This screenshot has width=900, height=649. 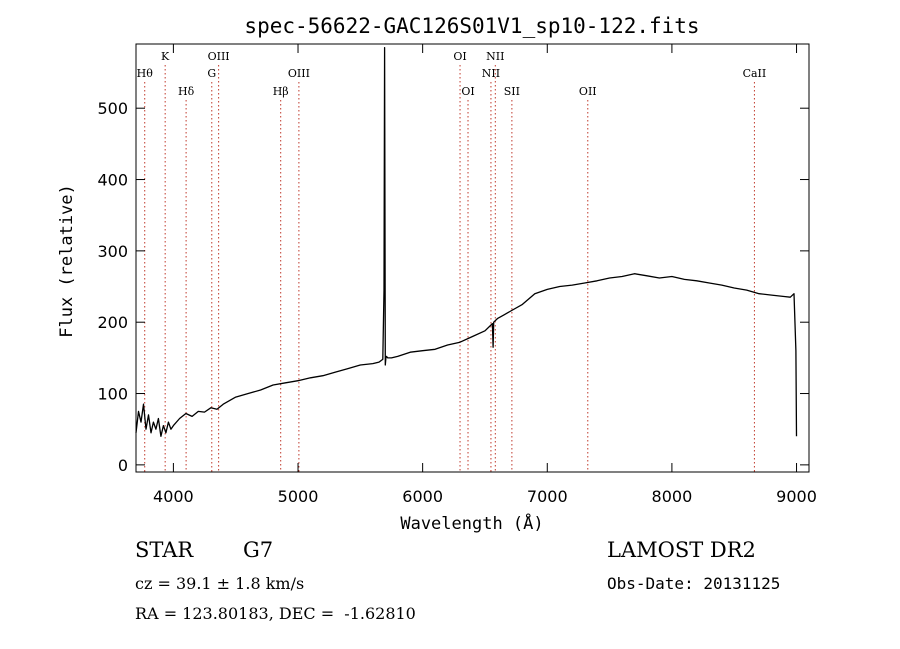 What do you see at coordinates (211, 73) in the screenshot?
I see `marker-label: G` at bounding box center [211, 73].